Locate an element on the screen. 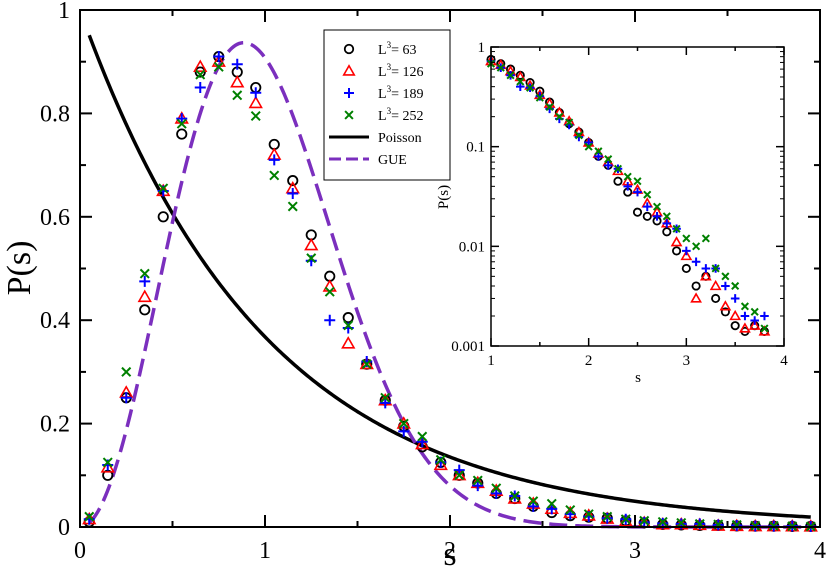 This screenshot has width=830, height=569. legend-label: GUE is located at coordinates (392, 160).